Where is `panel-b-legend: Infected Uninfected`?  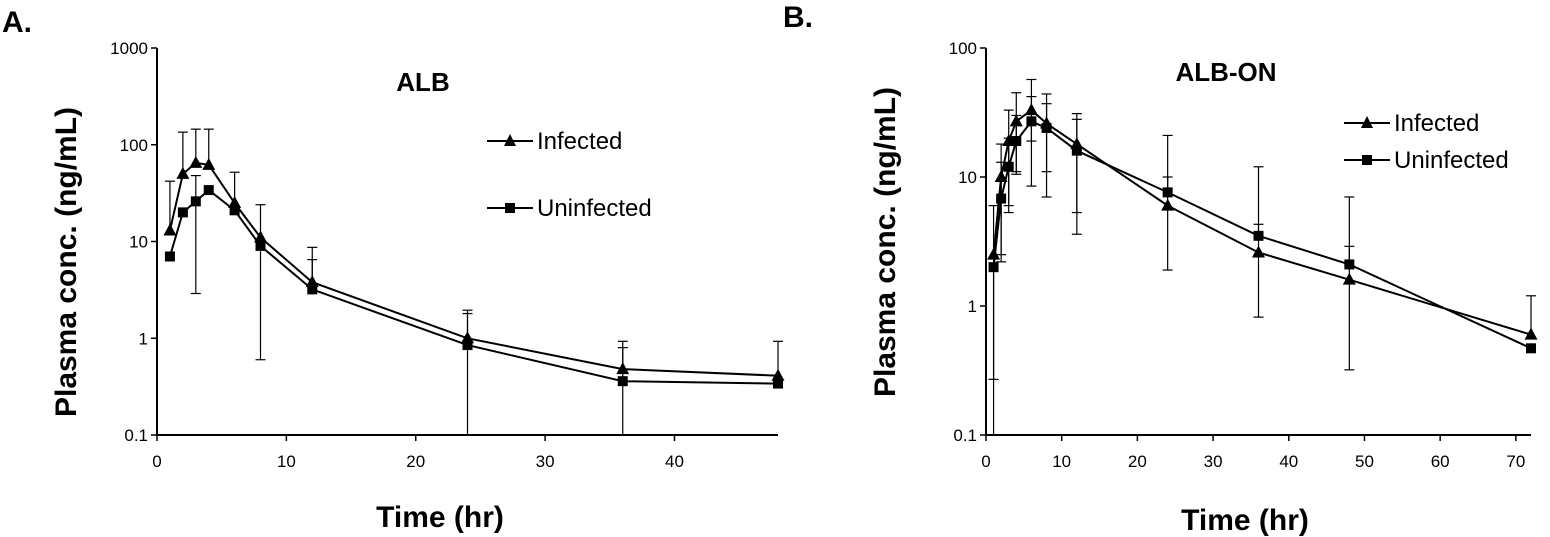
panel-b-legend: Infected Uninfected is located at coordinates (1426, 142).